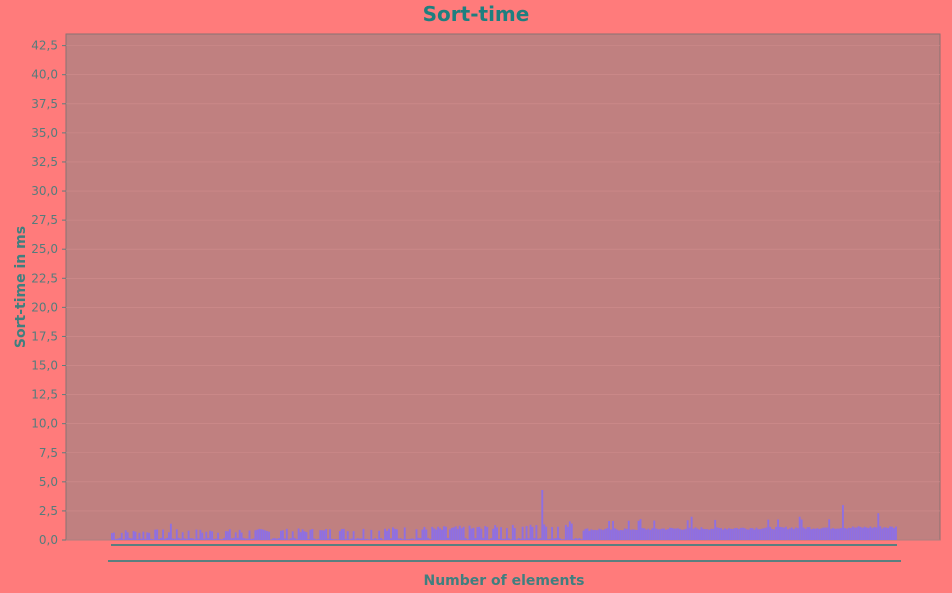  Describe the element at coordinates (44, 424) in the screenshot. I see `y-tick-label: 10,0` at that location.